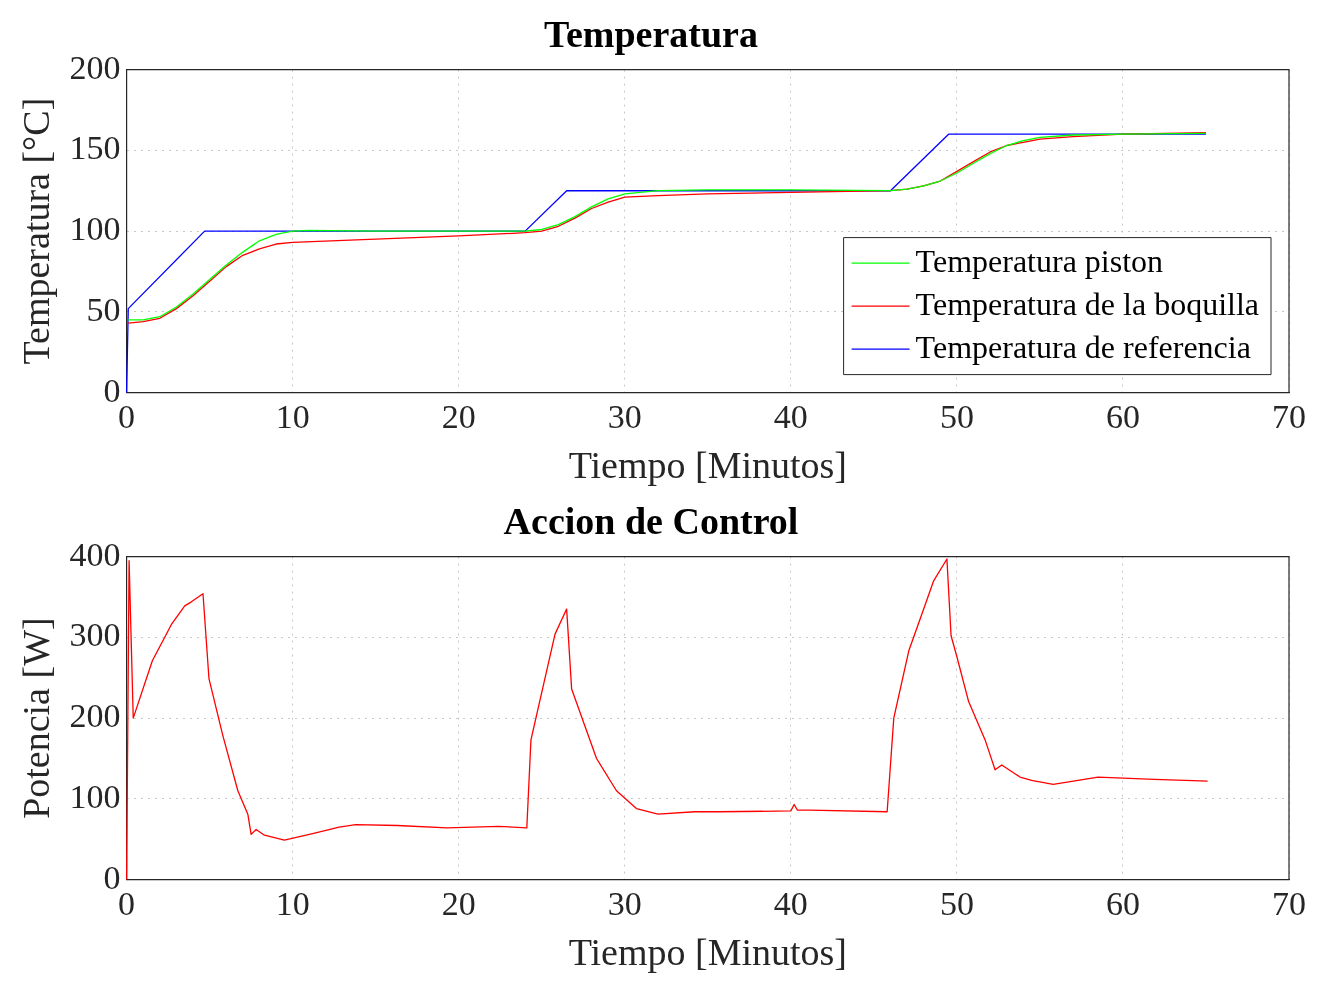 The image size is (1320, 990). What do you see at coordinates (103, 309) in the screenshot?
I see `y-tick-label: 50` at bounding box center [103, 309].